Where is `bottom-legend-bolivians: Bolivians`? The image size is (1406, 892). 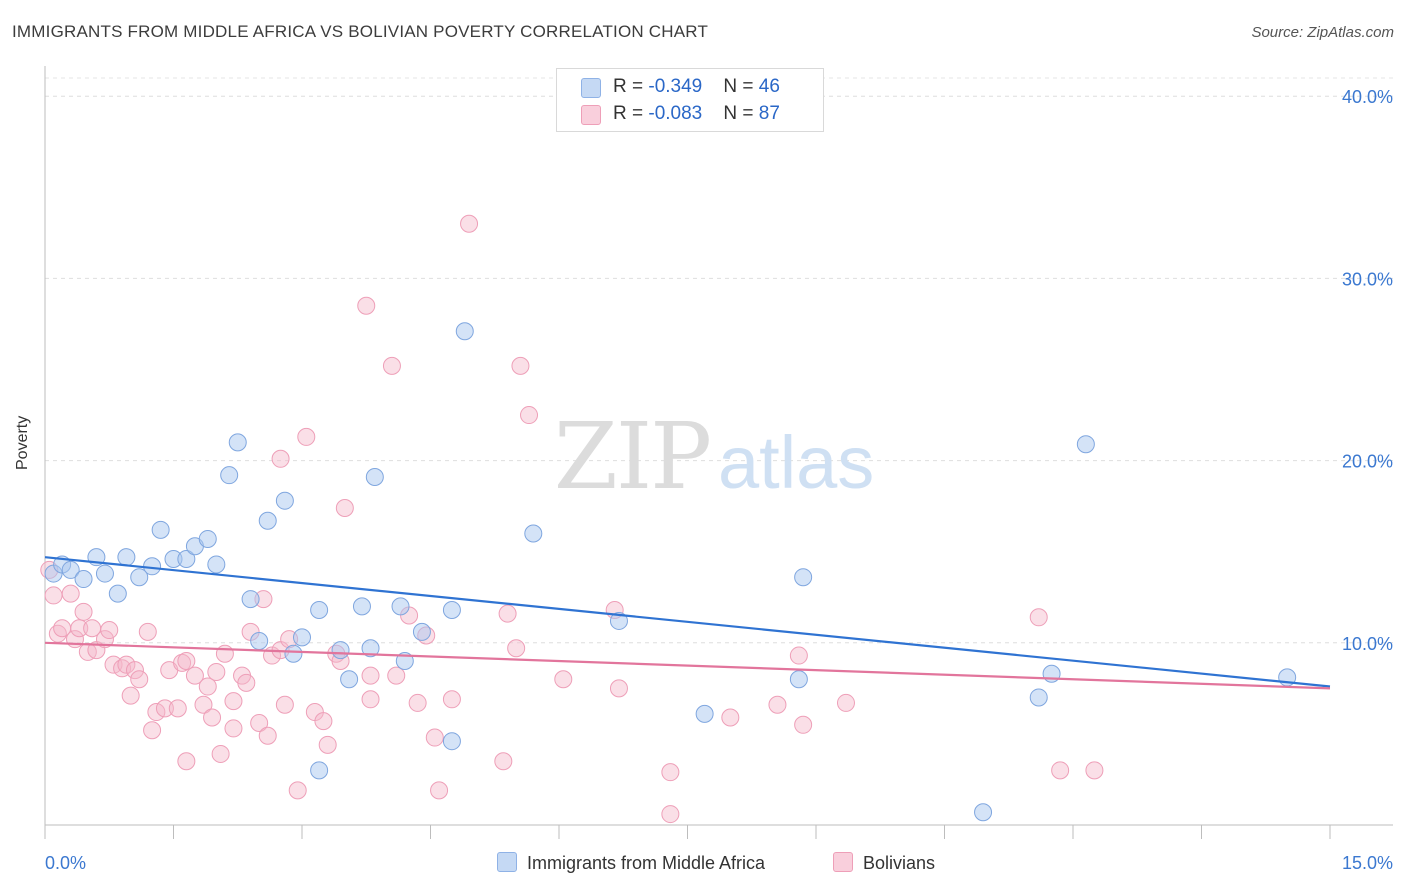 bottom-legend-bolivians: Bolivians is located at coordinates (884, 863).